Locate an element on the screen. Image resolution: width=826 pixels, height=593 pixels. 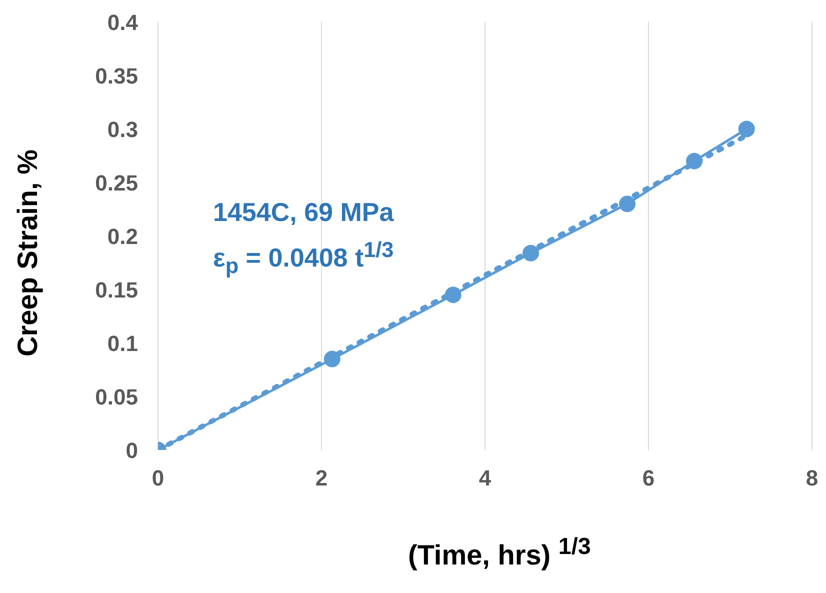
y-tick-label: 0.3 is located at coordinates (122, 129).